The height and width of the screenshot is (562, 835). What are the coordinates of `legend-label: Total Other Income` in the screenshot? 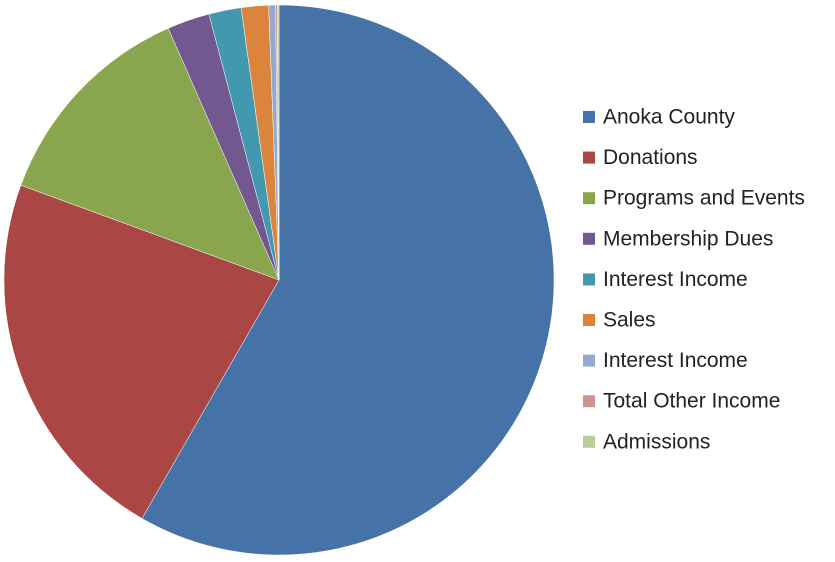 It's located at (691, 401).